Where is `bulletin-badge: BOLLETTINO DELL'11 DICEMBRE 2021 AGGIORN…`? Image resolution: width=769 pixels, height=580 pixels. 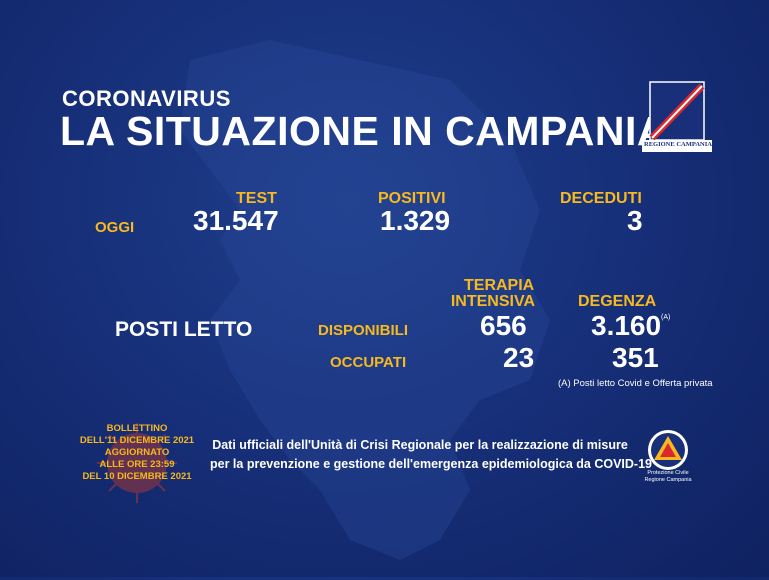 bulletin-badge: BOLLETTINO DELL'11 DICEMBRE 2021 AGGIORN… is located at coordinates (137, 463).